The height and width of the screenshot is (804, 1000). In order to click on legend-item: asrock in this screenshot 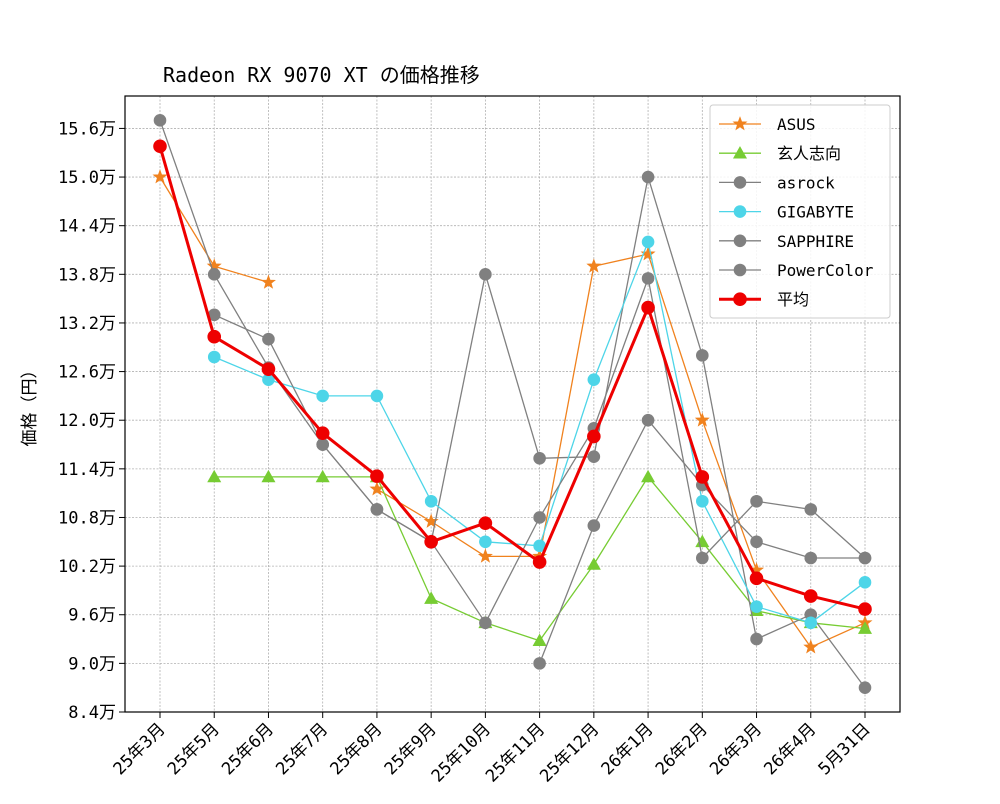, I will do `click(777, 182)`.